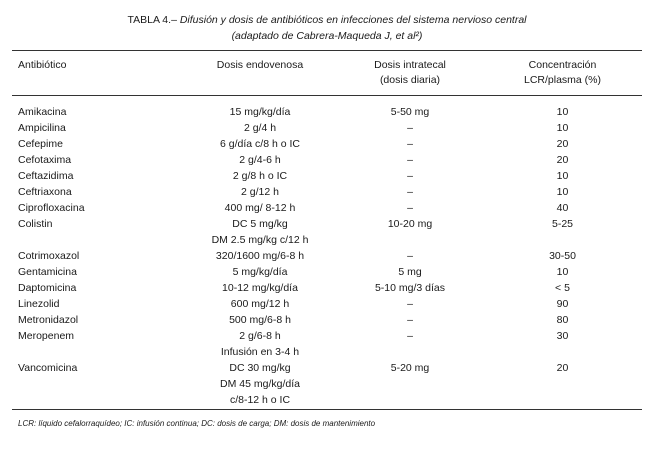 The width and height of the screenshot is (654, 461). Describe the element at coordinates (327, 304) in the screenshot. I see `row-line: Linezolid 600 mg/12 h – 90` at that location.